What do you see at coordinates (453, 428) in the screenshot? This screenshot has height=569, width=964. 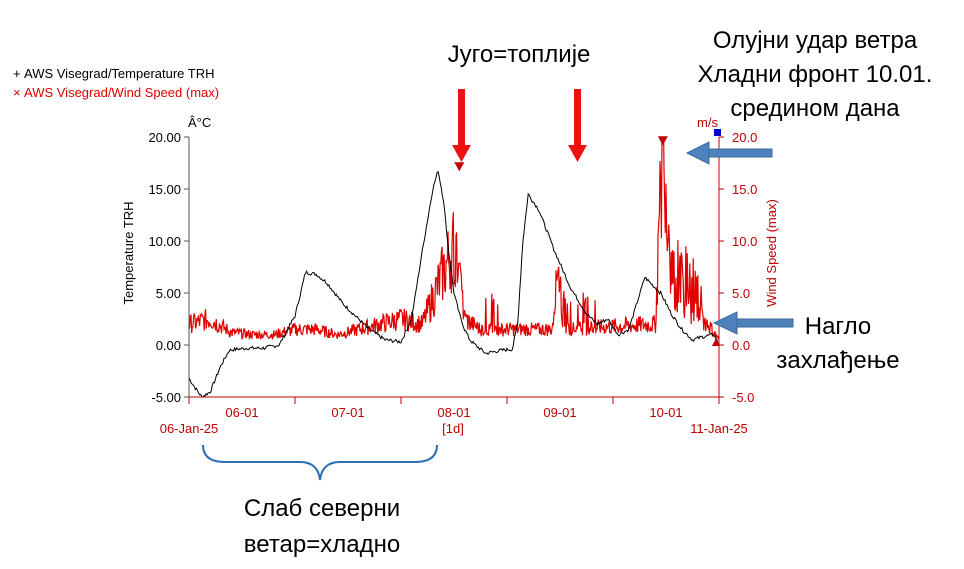 I see `x-interval-label: [1d]` at bounding box center [453, 428].